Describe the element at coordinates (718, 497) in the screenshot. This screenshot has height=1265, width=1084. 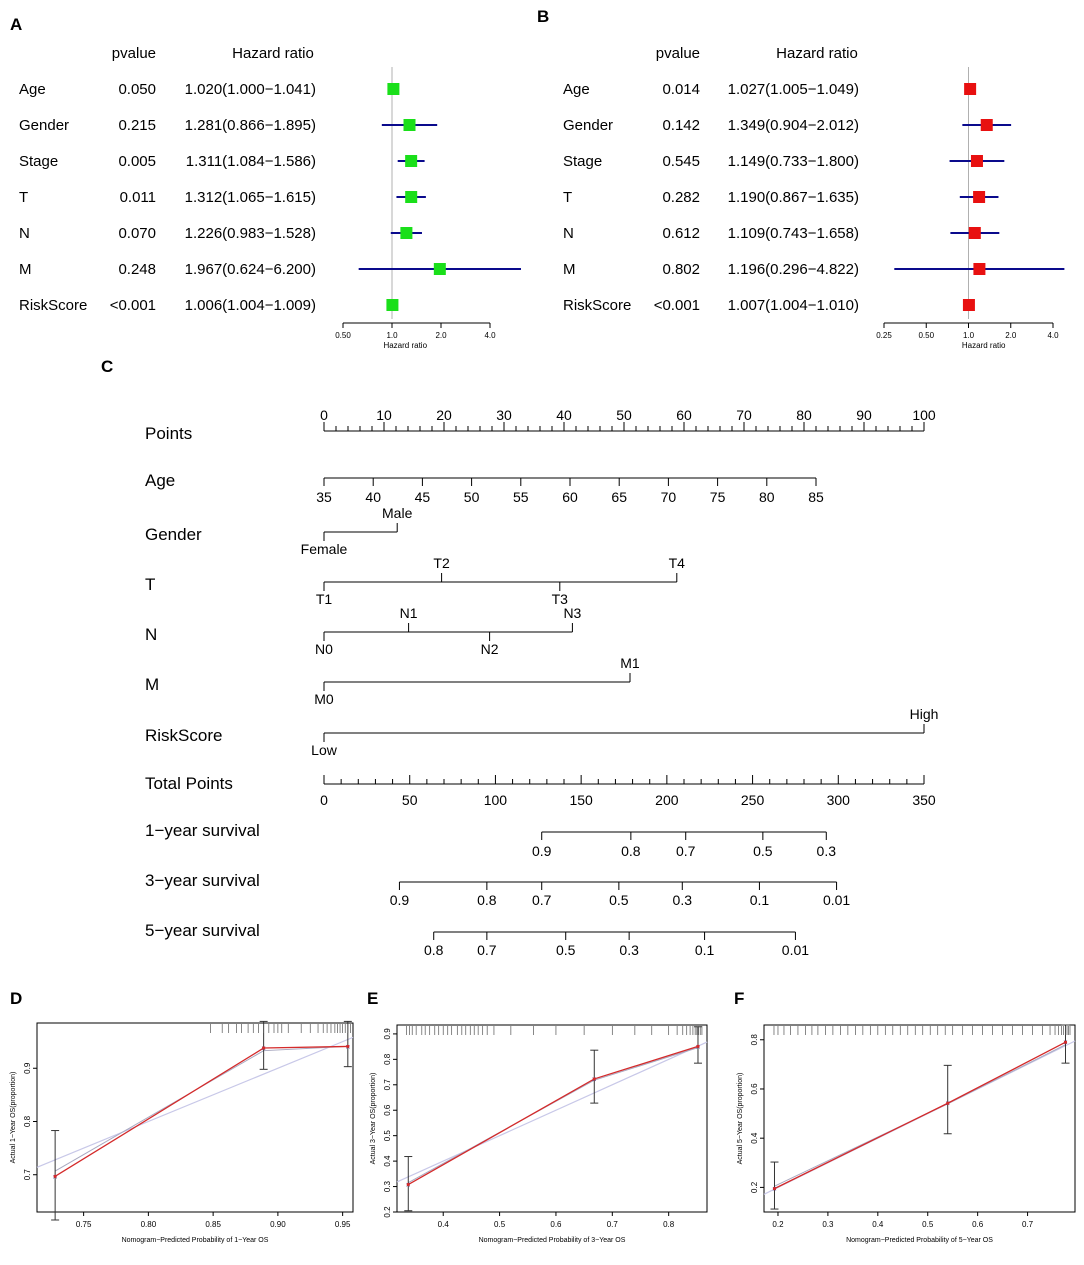
I see `variable-tick-label: 75` at that location.